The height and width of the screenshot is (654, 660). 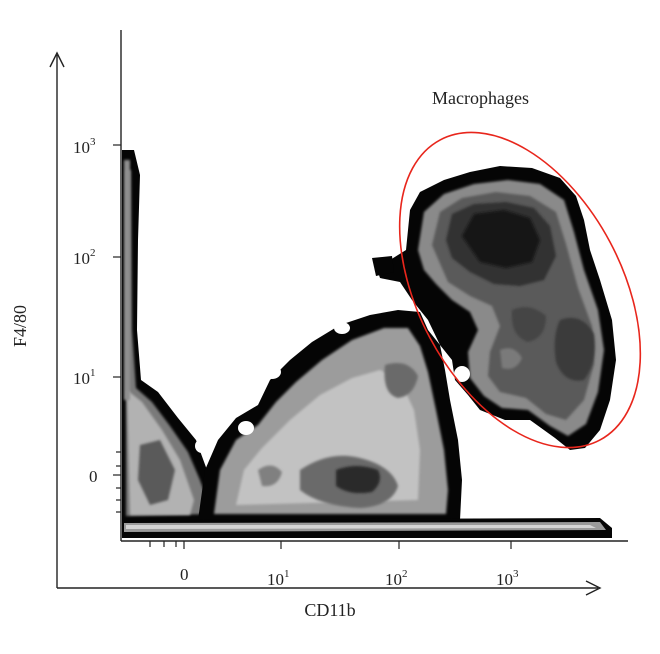 What do you see at coordinates (20, 326) in the screenshot?
I see `y-axis-title: F4/80` at bounding box center [20, 326].